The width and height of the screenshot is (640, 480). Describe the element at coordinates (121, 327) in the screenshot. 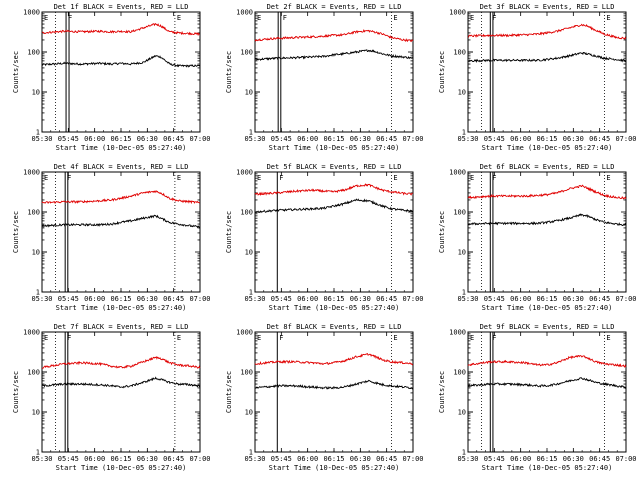

I see `chart-title: Det 7f BLACK = Events, RED = LLD` at that location.